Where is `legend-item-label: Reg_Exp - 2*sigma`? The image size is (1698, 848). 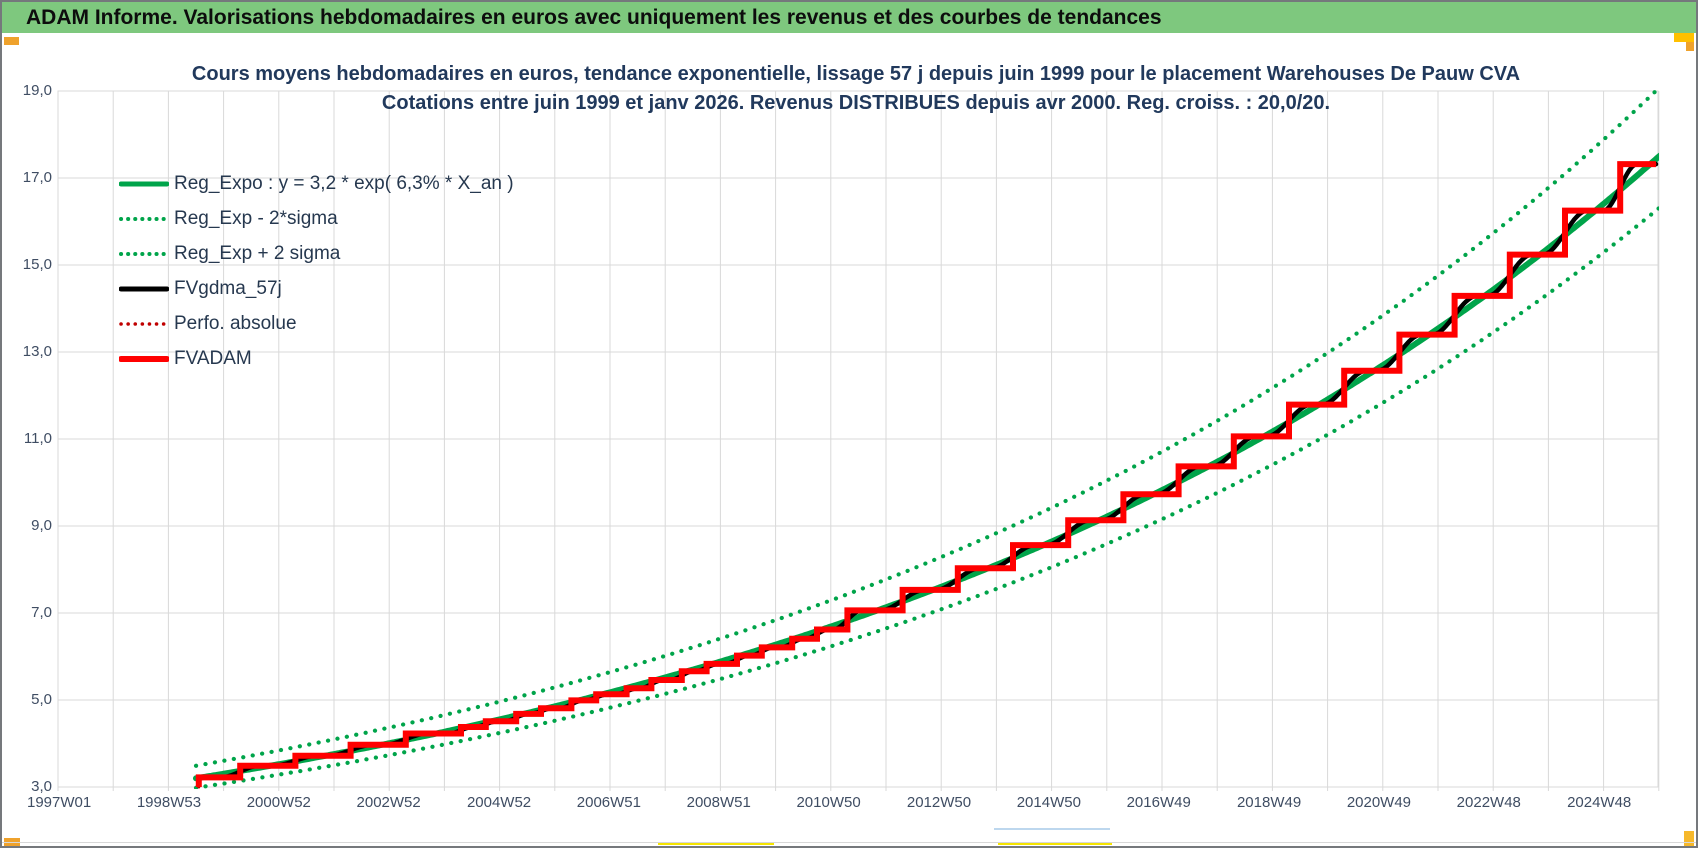 legend-item-label: Reg_Exp - 2*sigma is located at coordinates (256, 218).